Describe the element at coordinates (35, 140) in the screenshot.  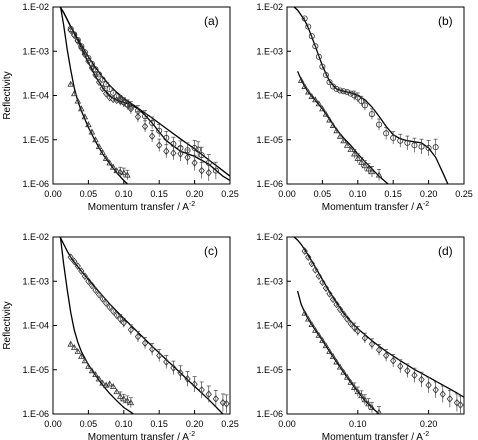
I see `y-tick-label: 1.E-05` at that location.